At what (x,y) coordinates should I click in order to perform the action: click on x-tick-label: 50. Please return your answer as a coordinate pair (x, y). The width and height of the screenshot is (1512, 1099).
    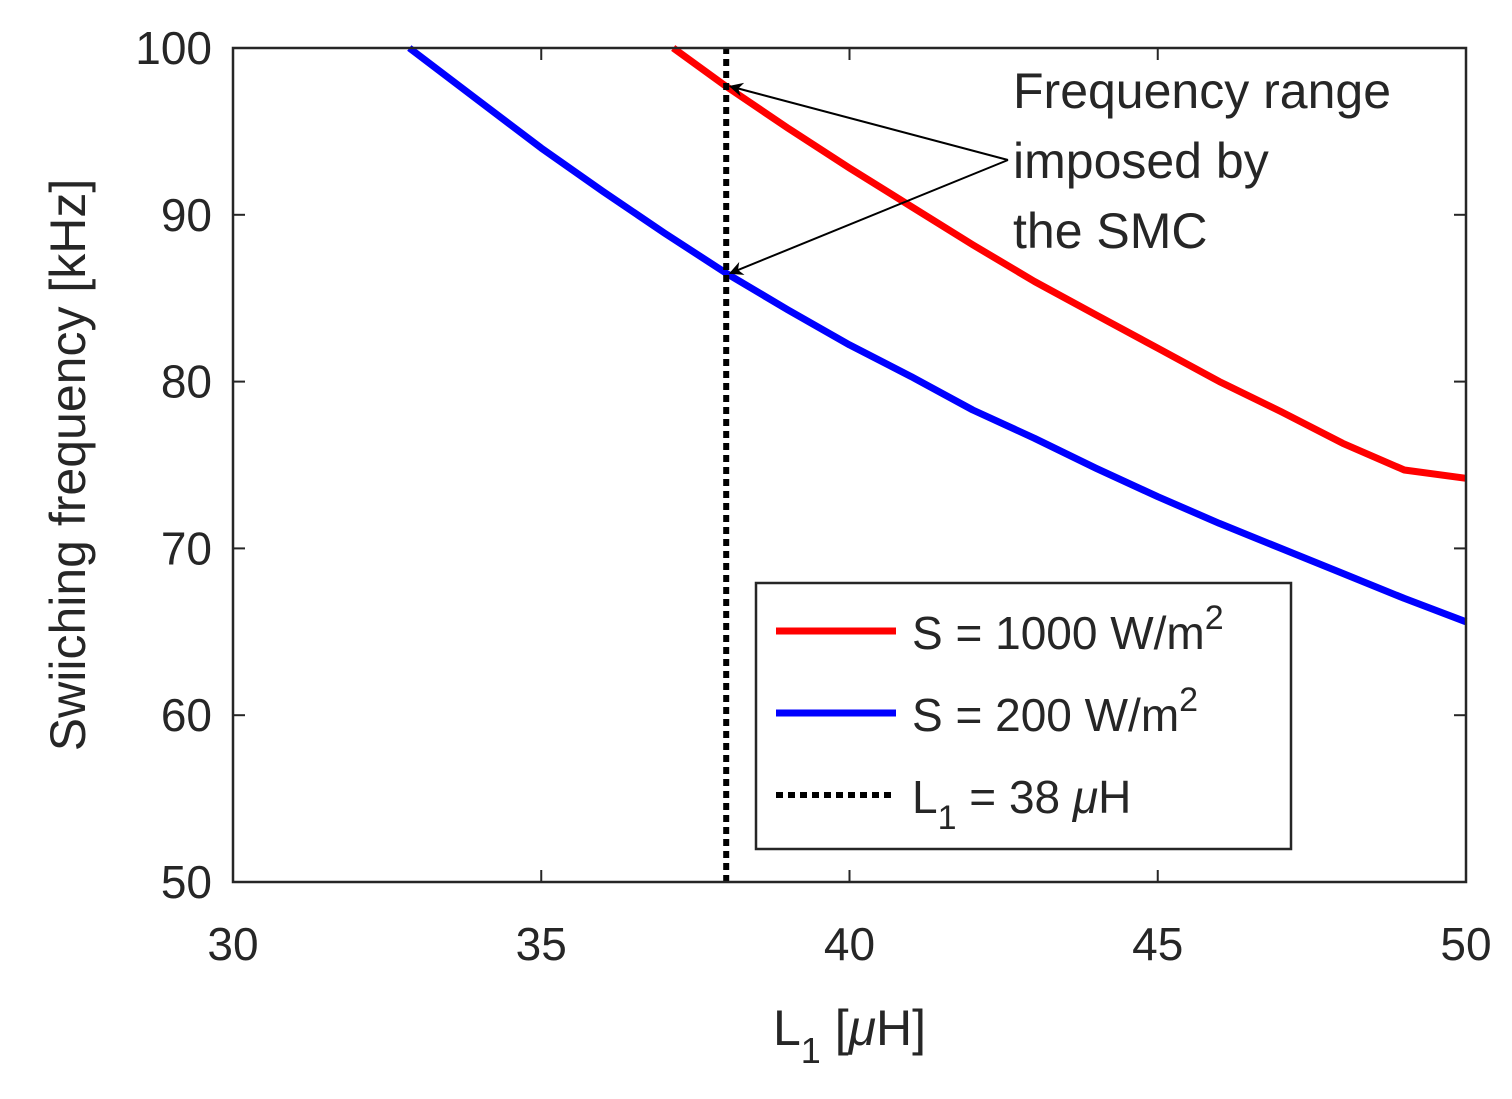
    Looking at the image, I should click on (1465, 944).